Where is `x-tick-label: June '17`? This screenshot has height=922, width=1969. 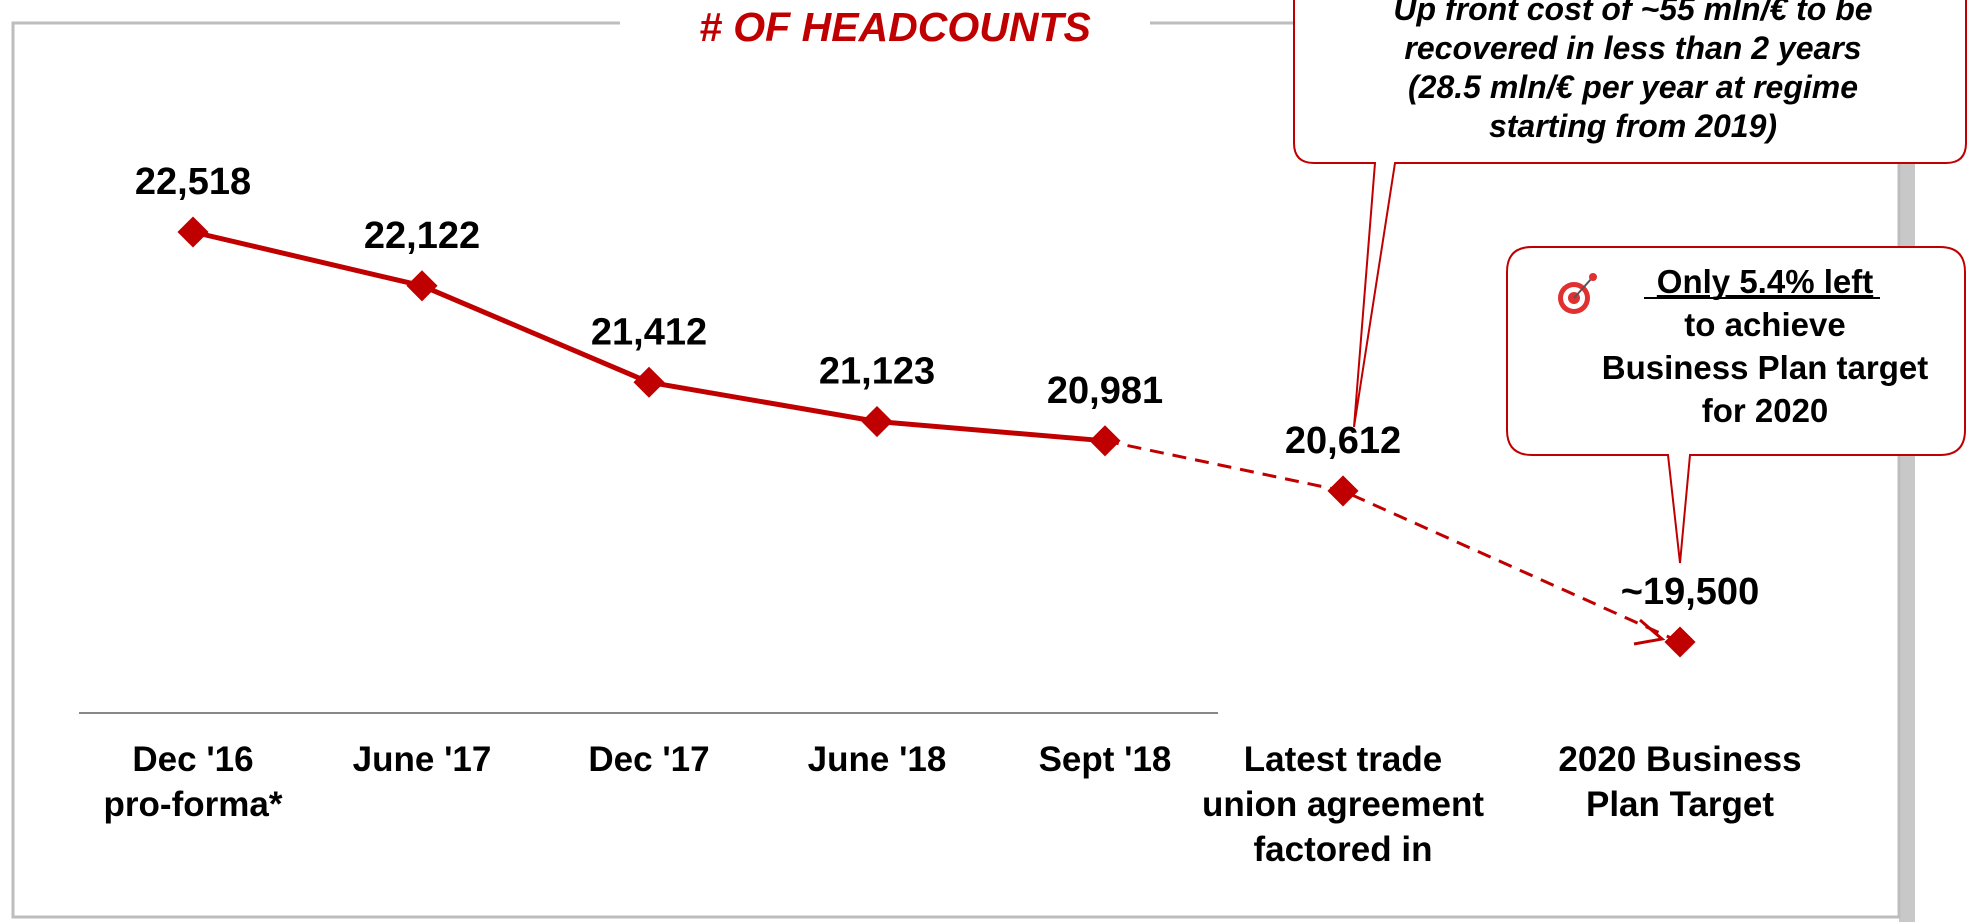 x-tick-label: June '17 is located at coordinates (422, 759).